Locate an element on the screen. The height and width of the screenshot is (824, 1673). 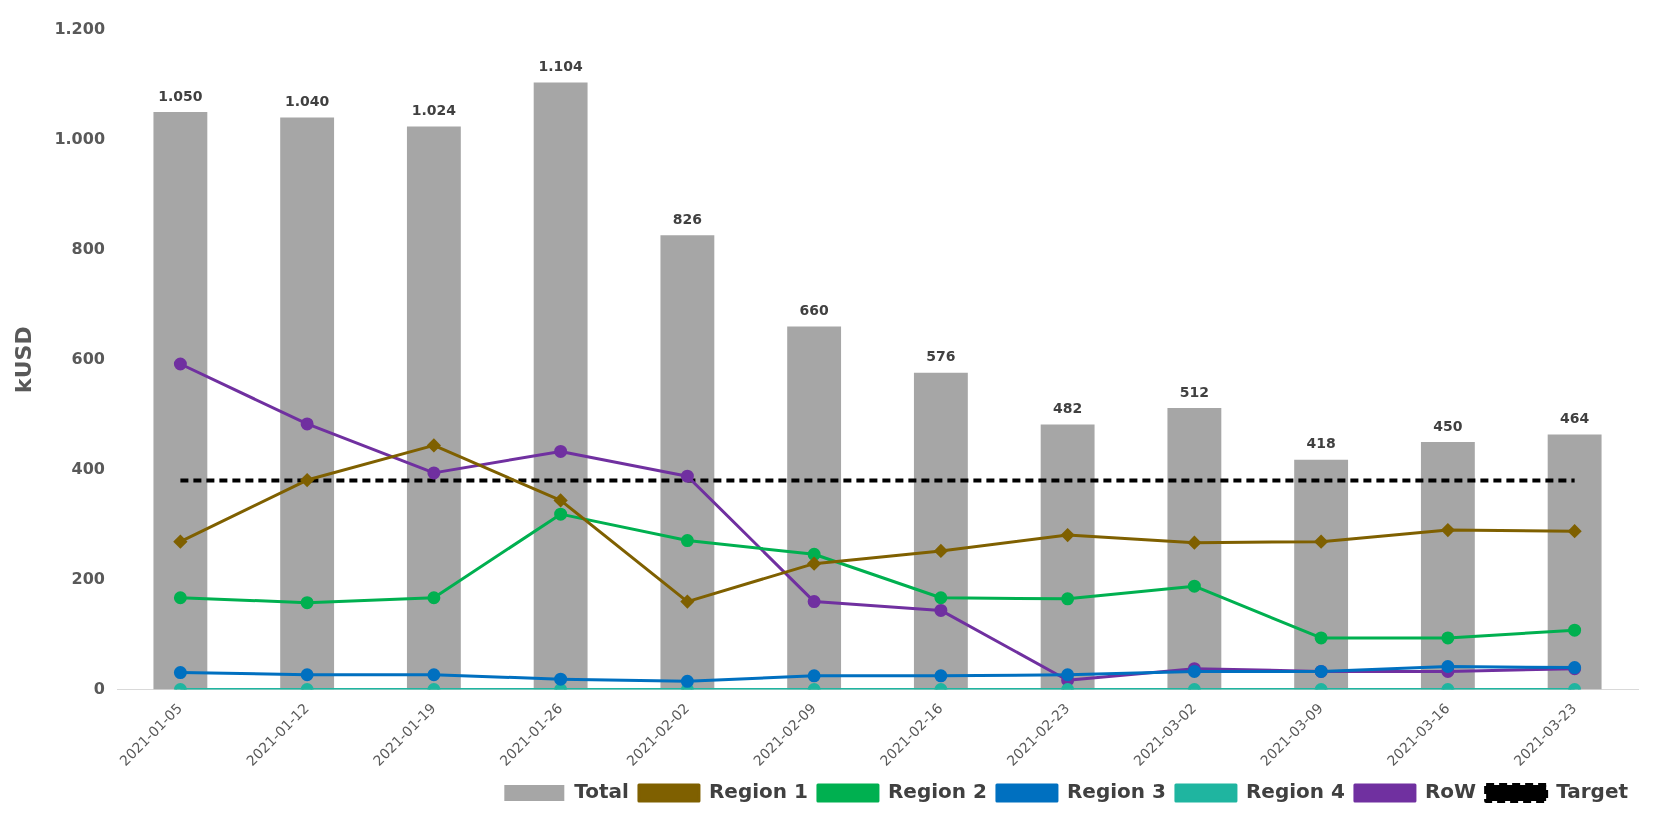
data-label: 660 is located at coordinates (814, 310).